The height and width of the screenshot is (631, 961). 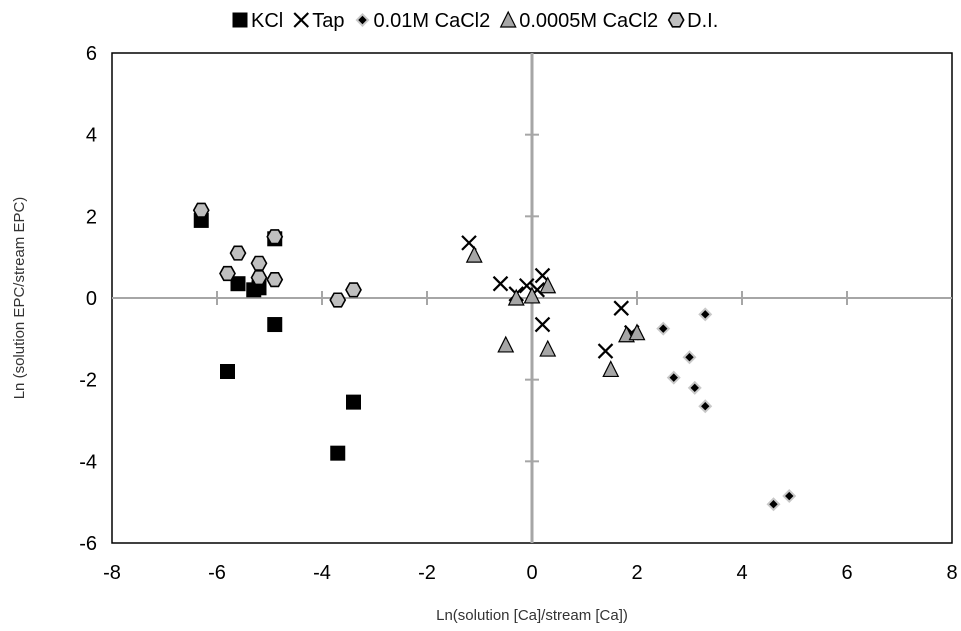 I want to click on legend-item: 0.01M CaCl2, so click(x=422, y=21).